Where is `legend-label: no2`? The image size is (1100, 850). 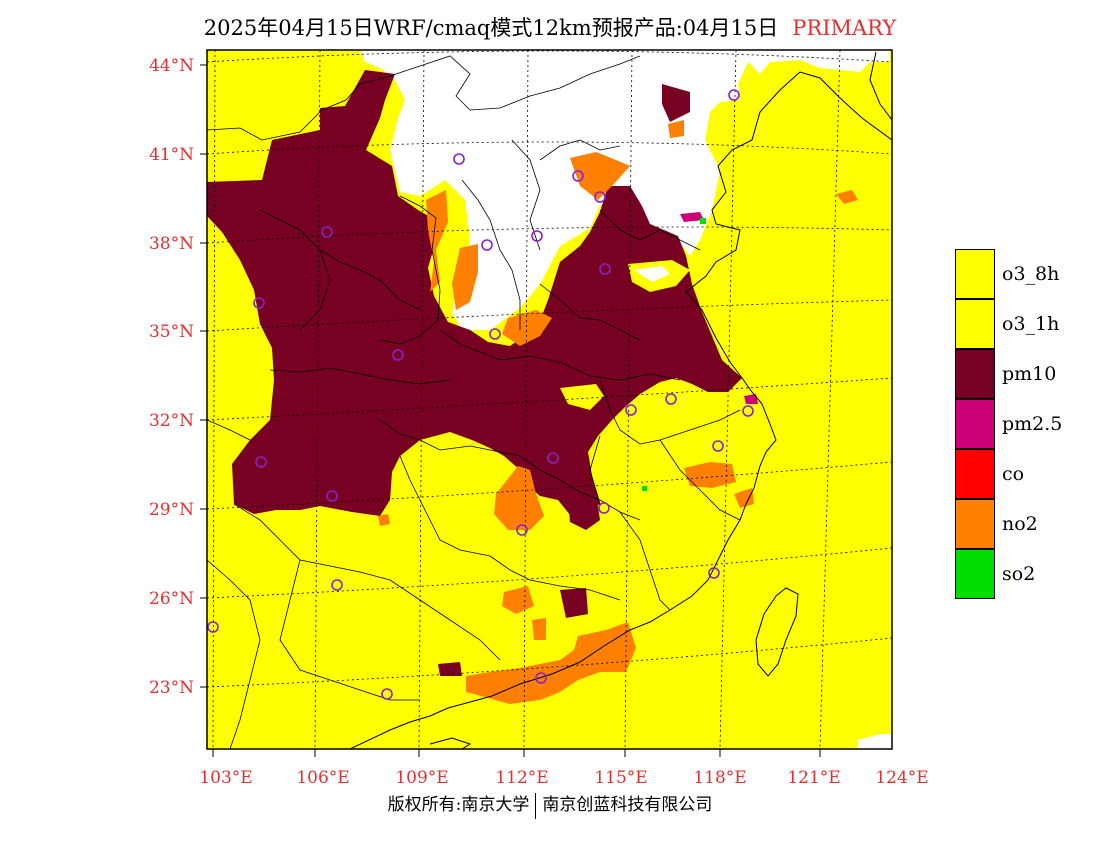 legend-label: no2 is located at coordinates (1020, 524).